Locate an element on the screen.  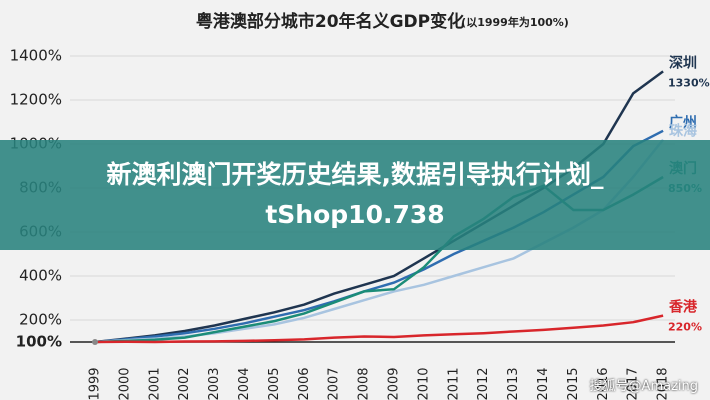
banner-line: tShop10.738 is located at coordinates (355, 214).